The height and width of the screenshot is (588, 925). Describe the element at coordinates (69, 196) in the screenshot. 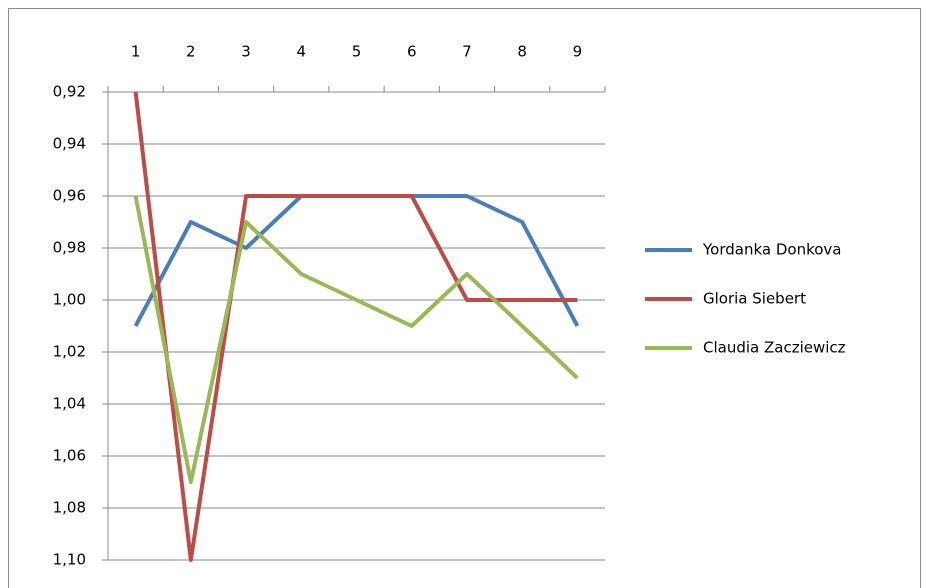

I see `y-tick-label: 0,96` at that location.